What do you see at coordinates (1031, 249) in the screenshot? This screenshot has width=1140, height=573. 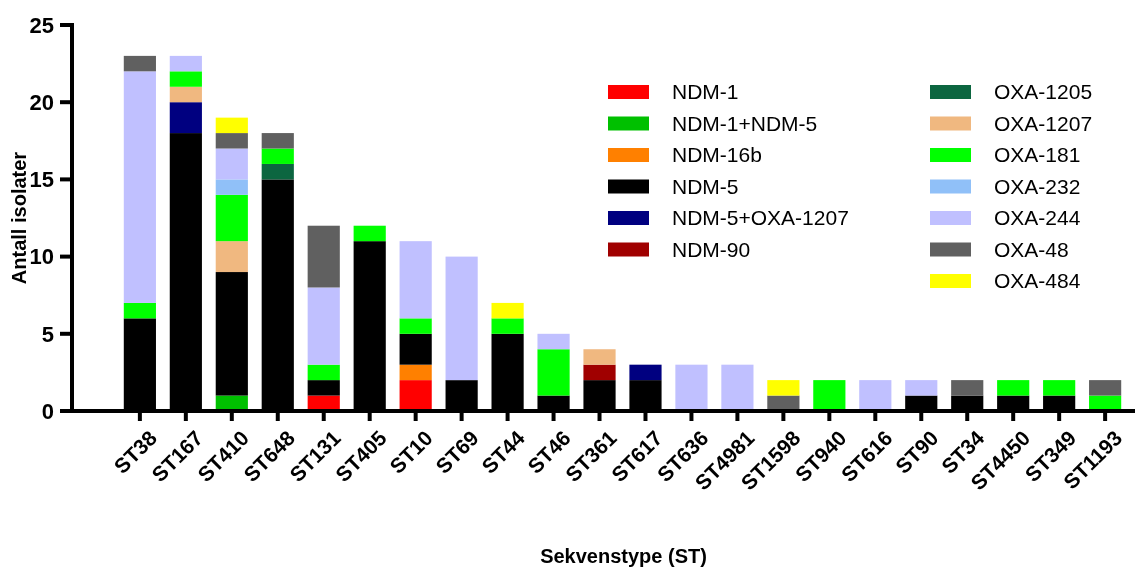 I see `legend-label: OXA-48` at bounding box center [1031, 249].